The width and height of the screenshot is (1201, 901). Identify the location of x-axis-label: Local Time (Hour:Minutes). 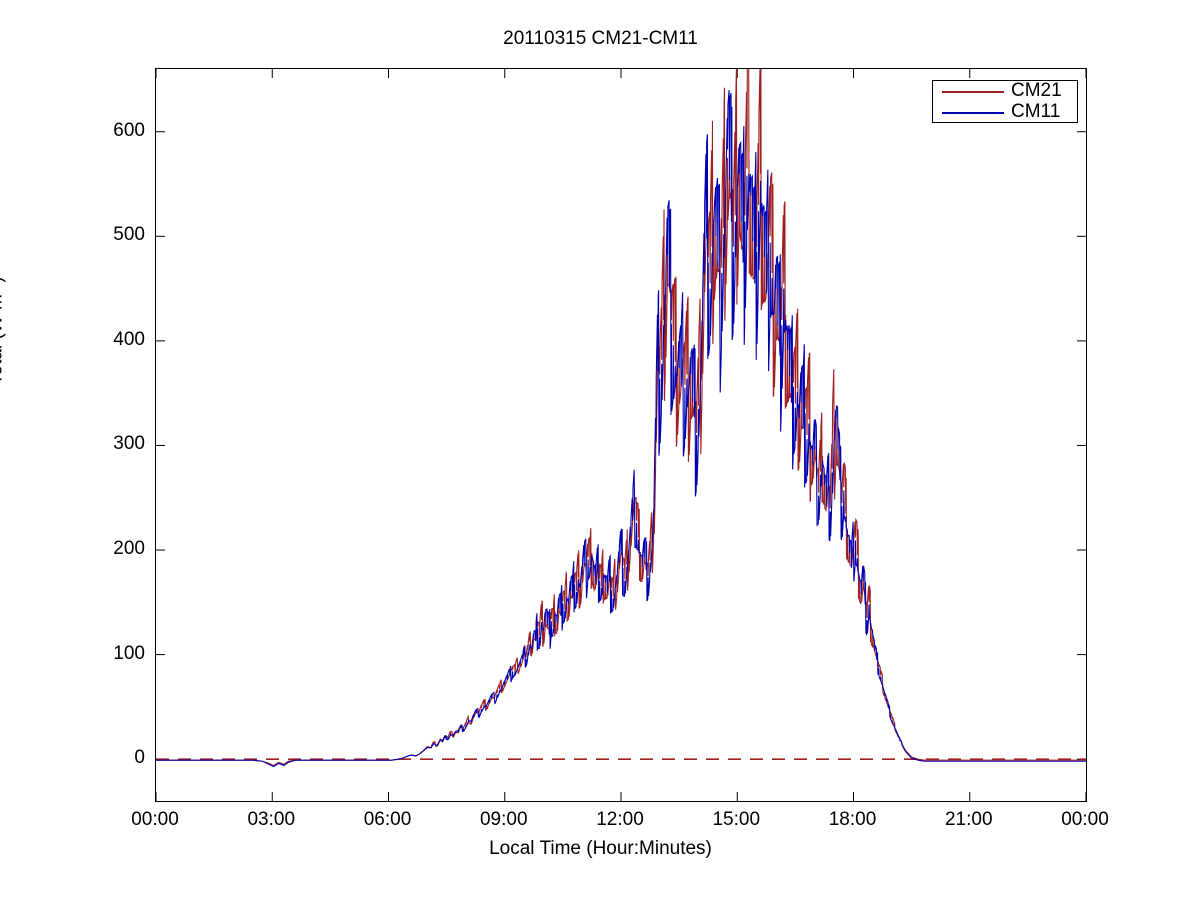
(600, 848).